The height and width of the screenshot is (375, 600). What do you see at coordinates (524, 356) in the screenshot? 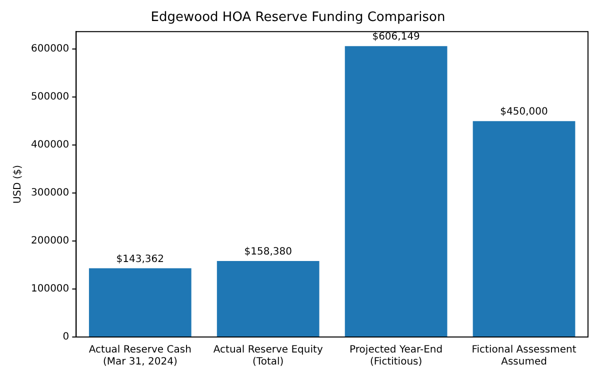
I see `x-tick-label: Fictional Assessment Assumed` at bounding box center [524, 356].